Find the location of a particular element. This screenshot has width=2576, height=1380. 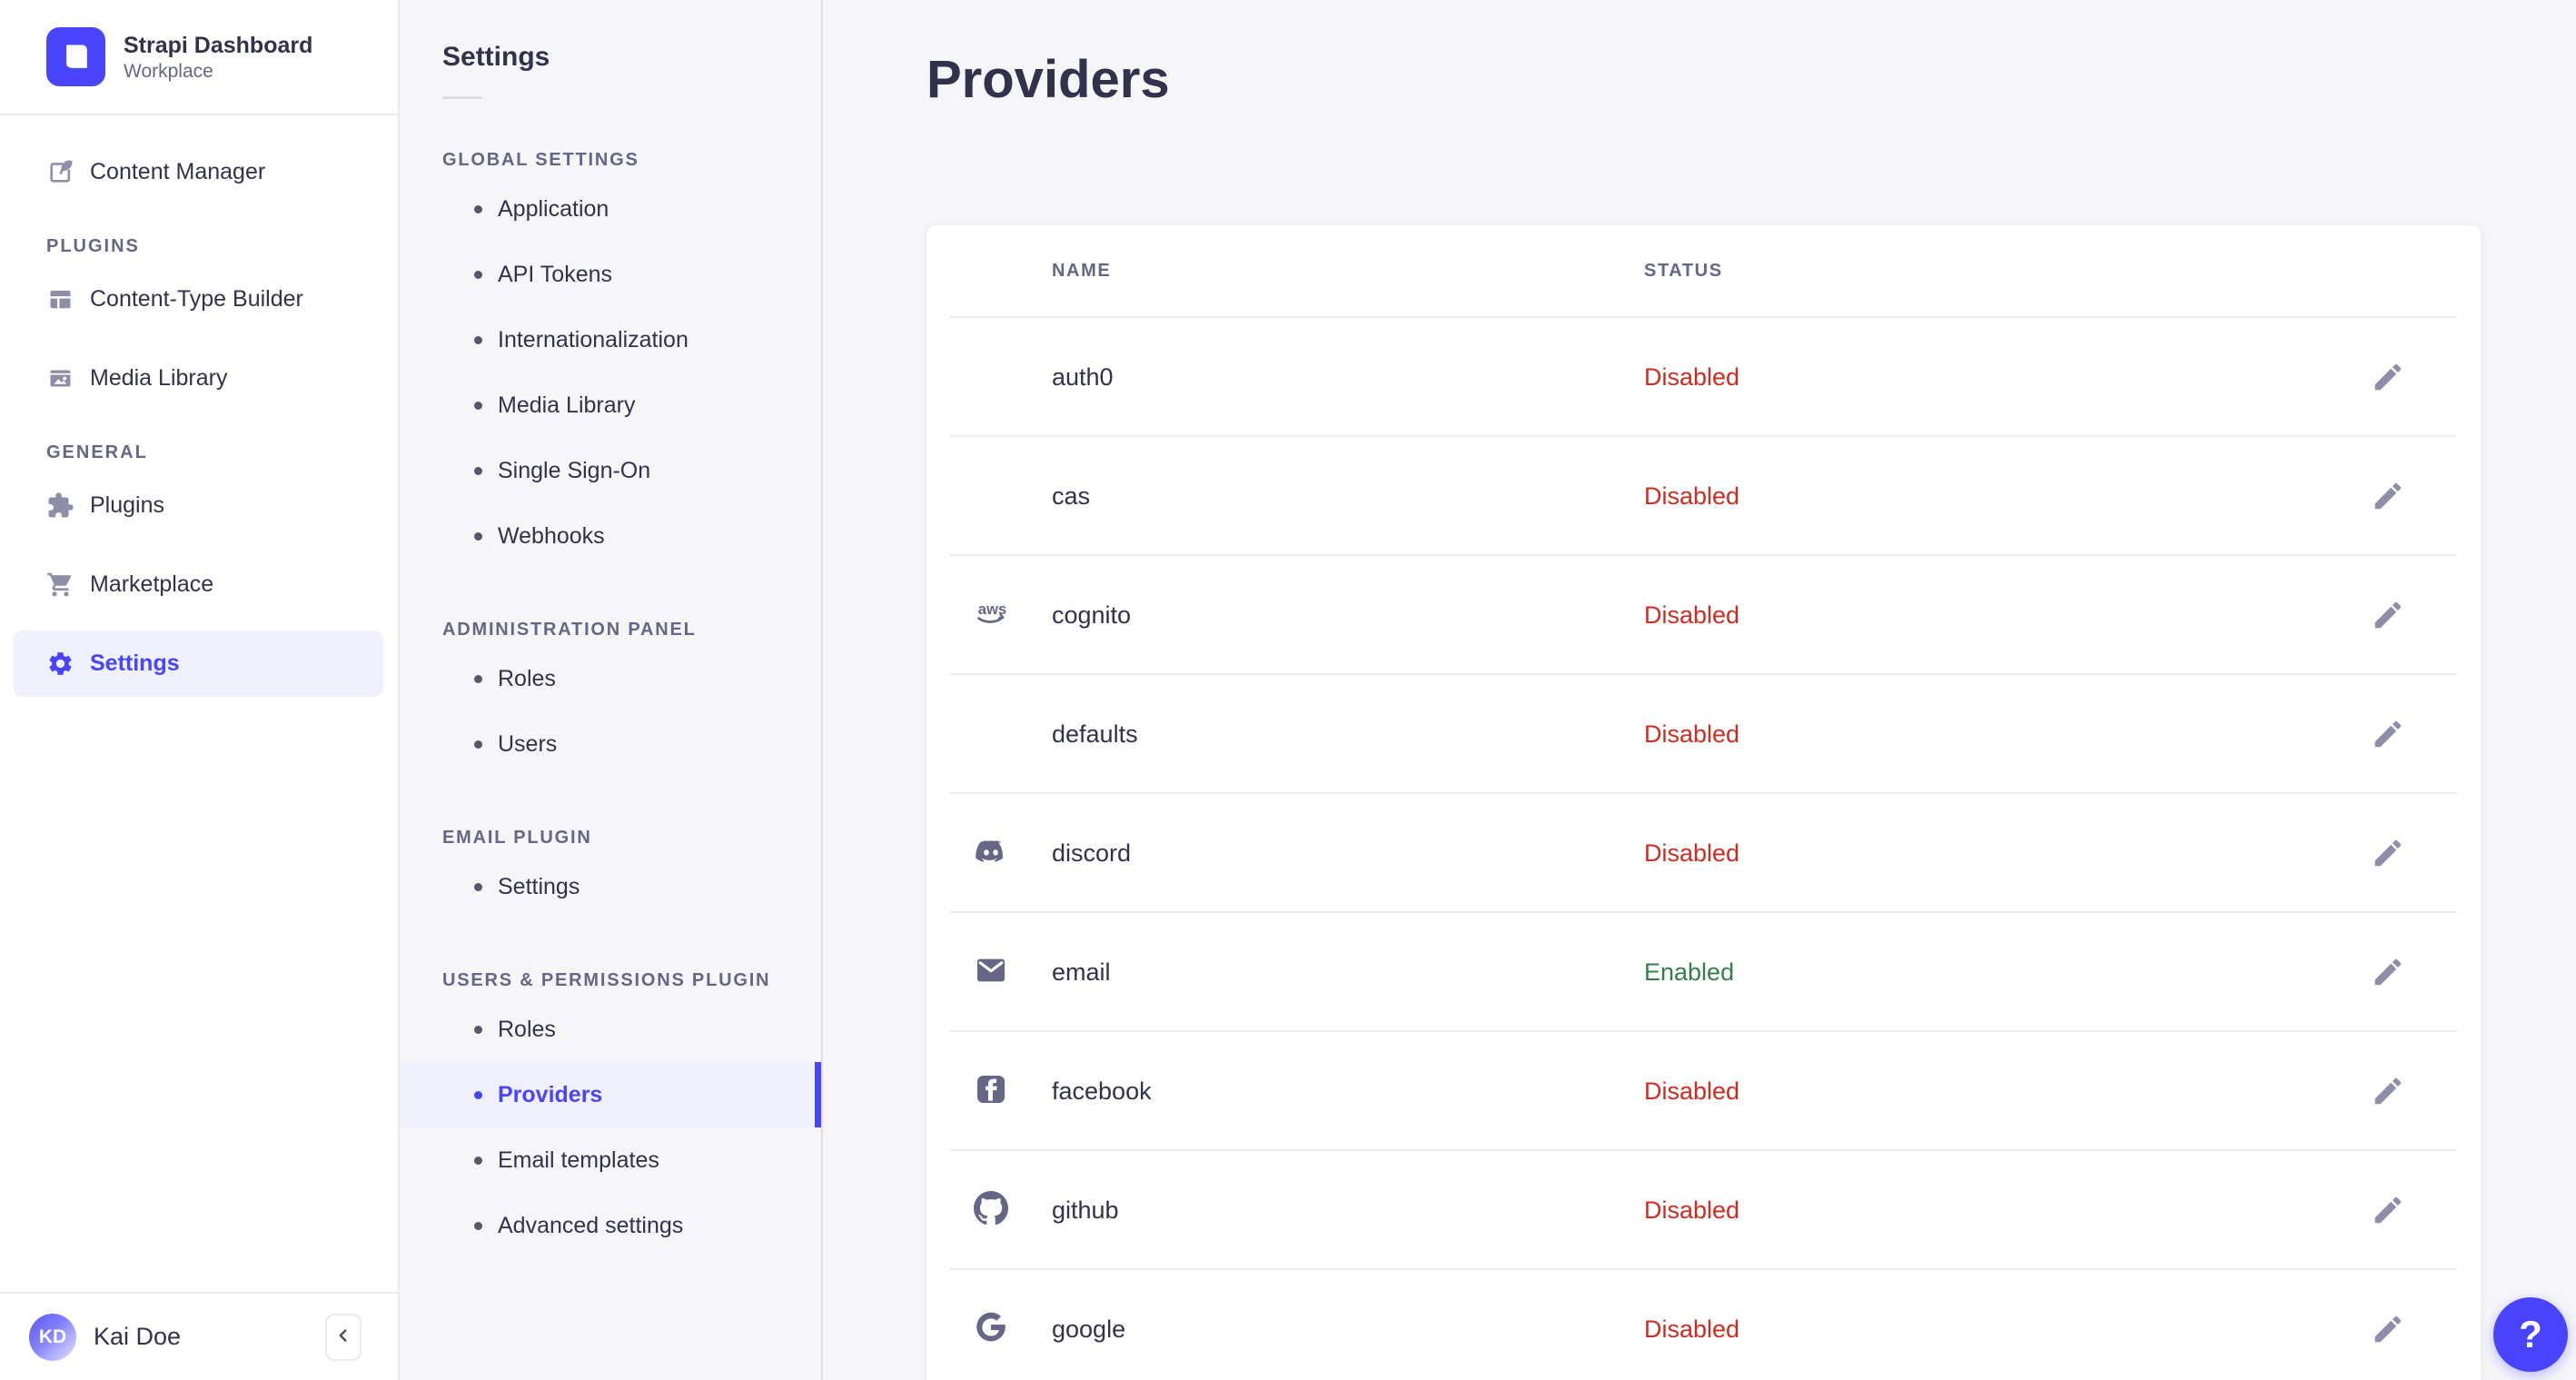

provider-row-auth0: auth0 Disabled is located at coordinates (1703, 377).